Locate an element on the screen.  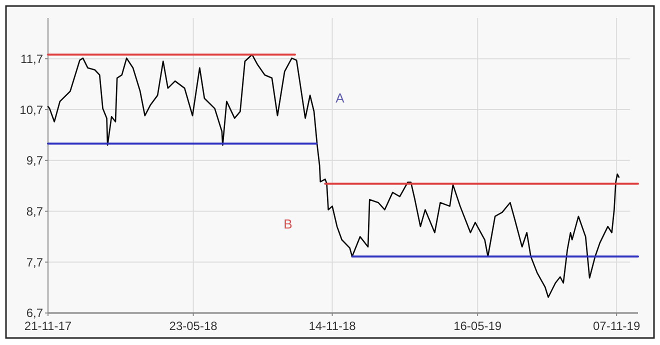
annotation: A is located at coordinates (340, 98).